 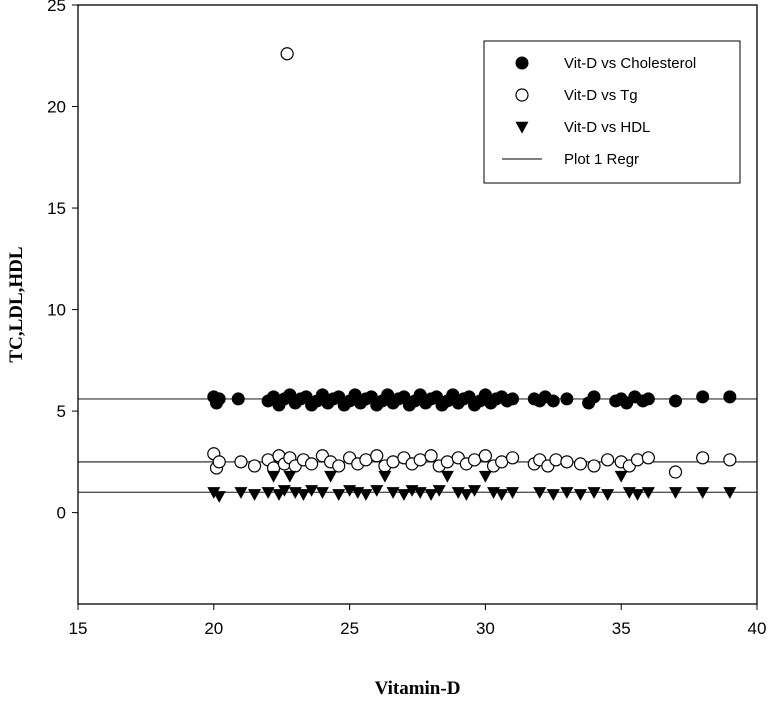 What do you see at coordinates (621, 628) in the screenshot?
I see `x-tick-label: 35` at bounding box center [621, 628].